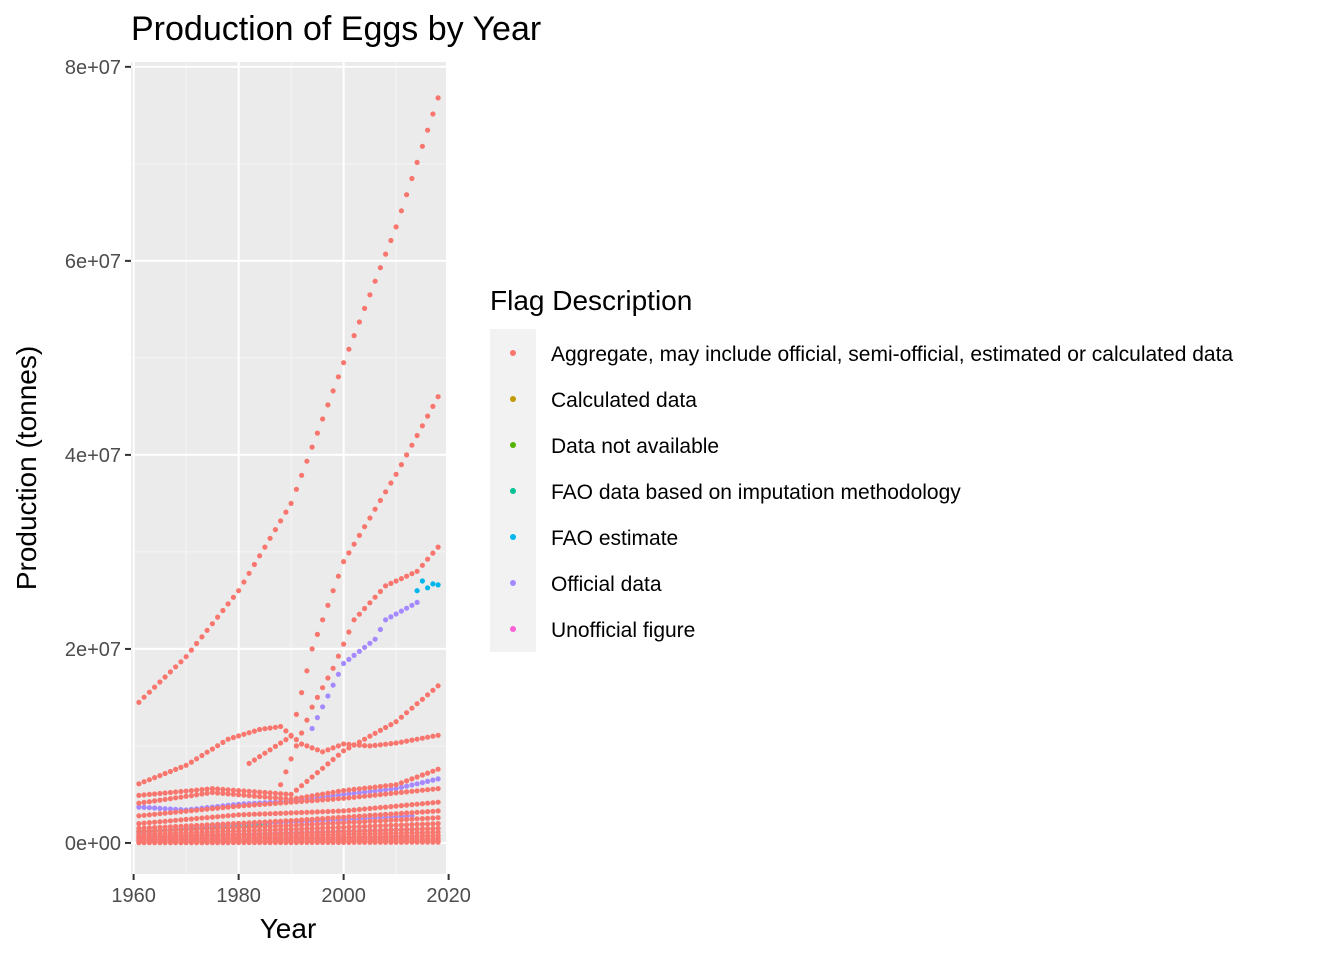 The image size is (1344, 960). Describe the element at coordinates (513, 491) in the screenshot. I see `legend-key` at that location.